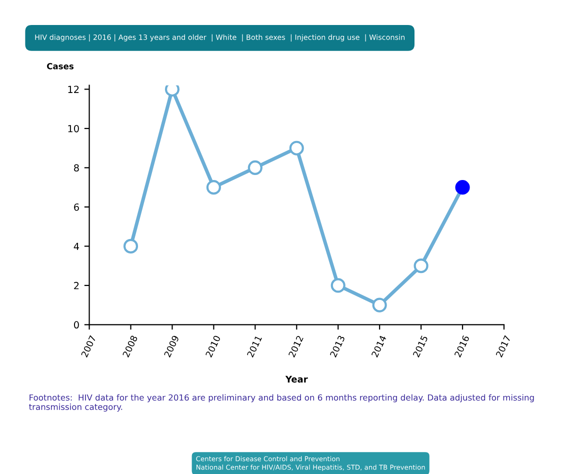  What do you see at coordinates (130, 346) in the screenshot?
I see `x-tick-label: 2008` at bounding box center [130, 346].